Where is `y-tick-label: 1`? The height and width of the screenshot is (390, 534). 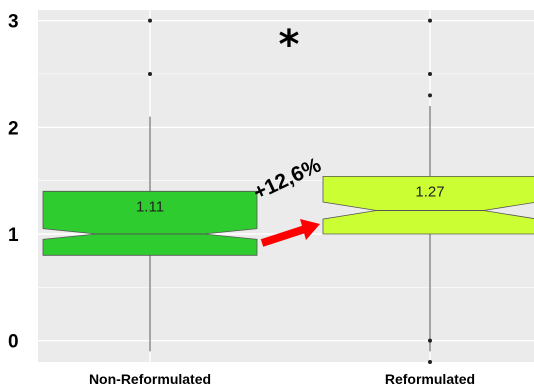 y-tick-label: 1 is located at coordinates (13, 235).